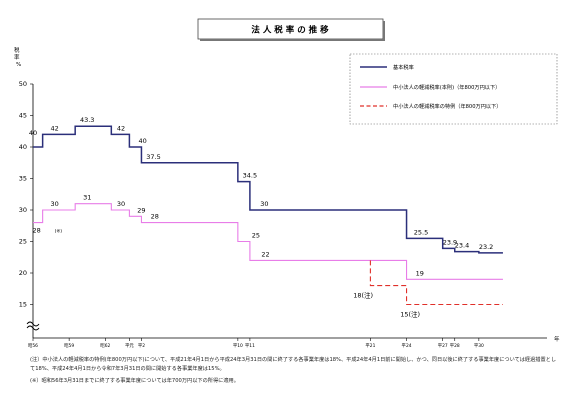  I want to click on x-tick-label: 昭59, so click(69, 346).